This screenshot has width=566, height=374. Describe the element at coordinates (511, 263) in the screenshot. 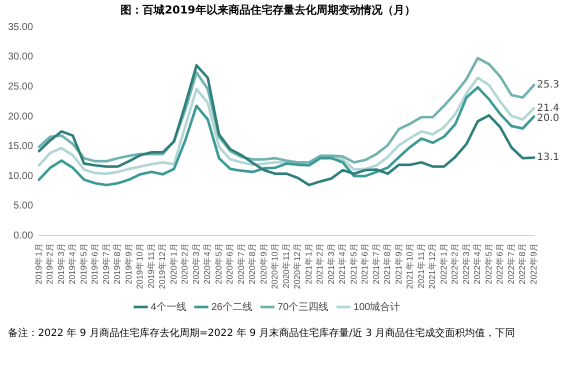

I see `x-tick-label: 2022年7月` at that location.